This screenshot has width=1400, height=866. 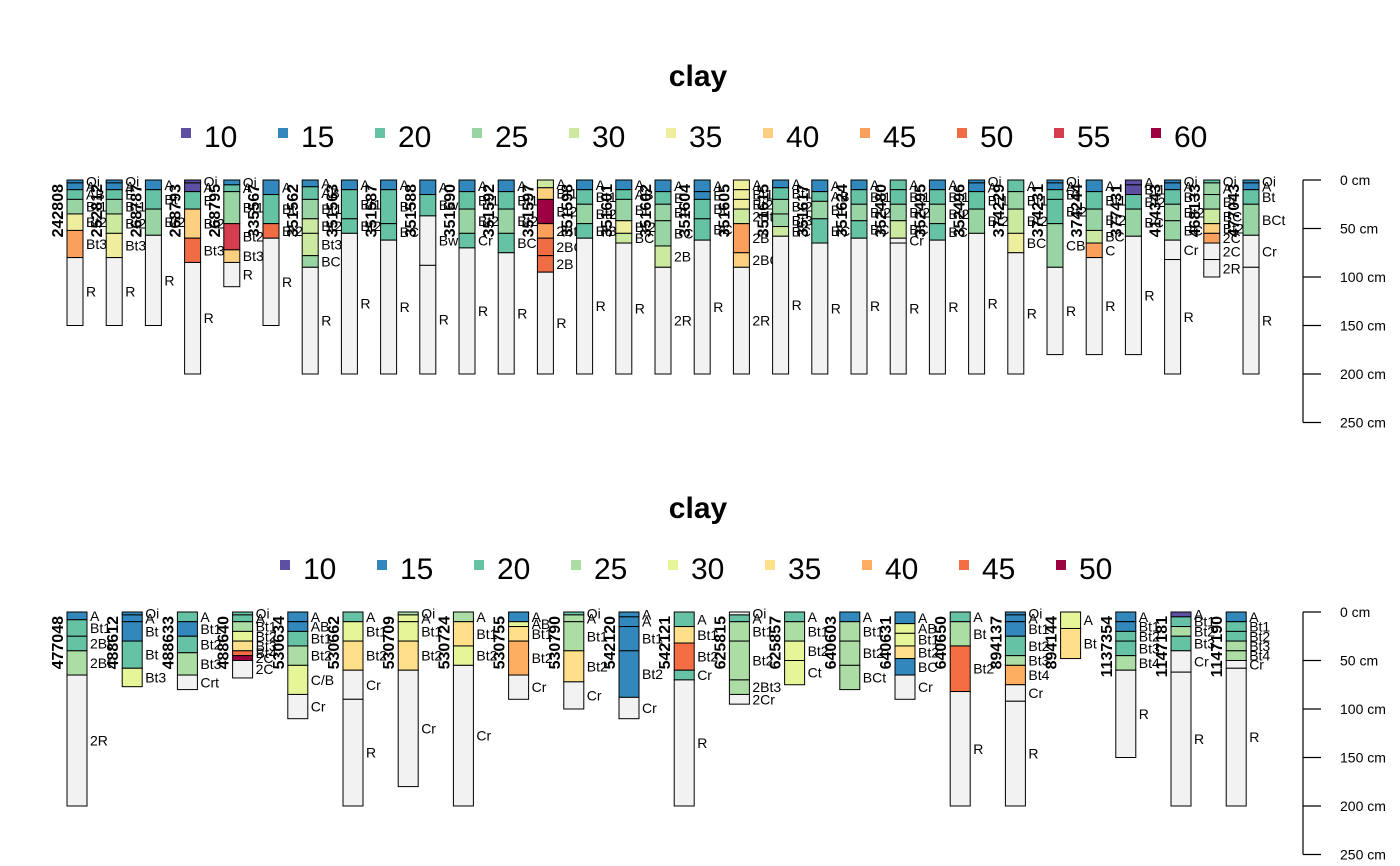 What do you see at coordinates (449, 241) in the screenshot?
I see `panel-1-horizon-label-351588-2: Bw` at bounding box center [449, 241].